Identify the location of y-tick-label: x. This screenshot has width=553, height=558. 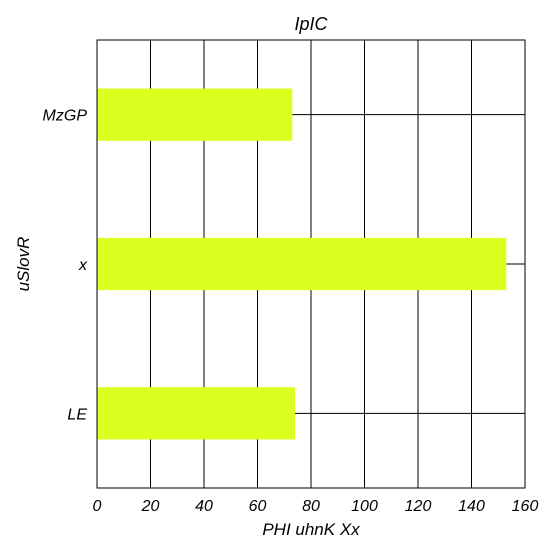
(83, 265).